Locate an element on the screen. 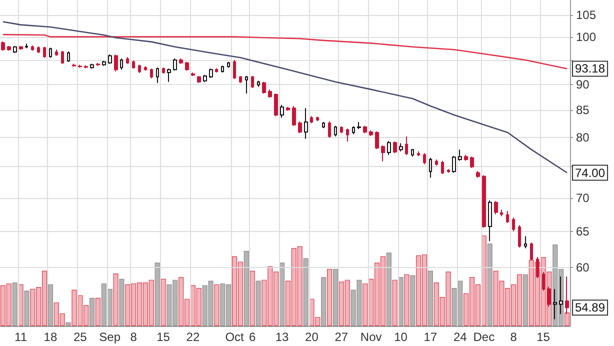  x-tick-label: 11 is located at coordinates (21, 337).